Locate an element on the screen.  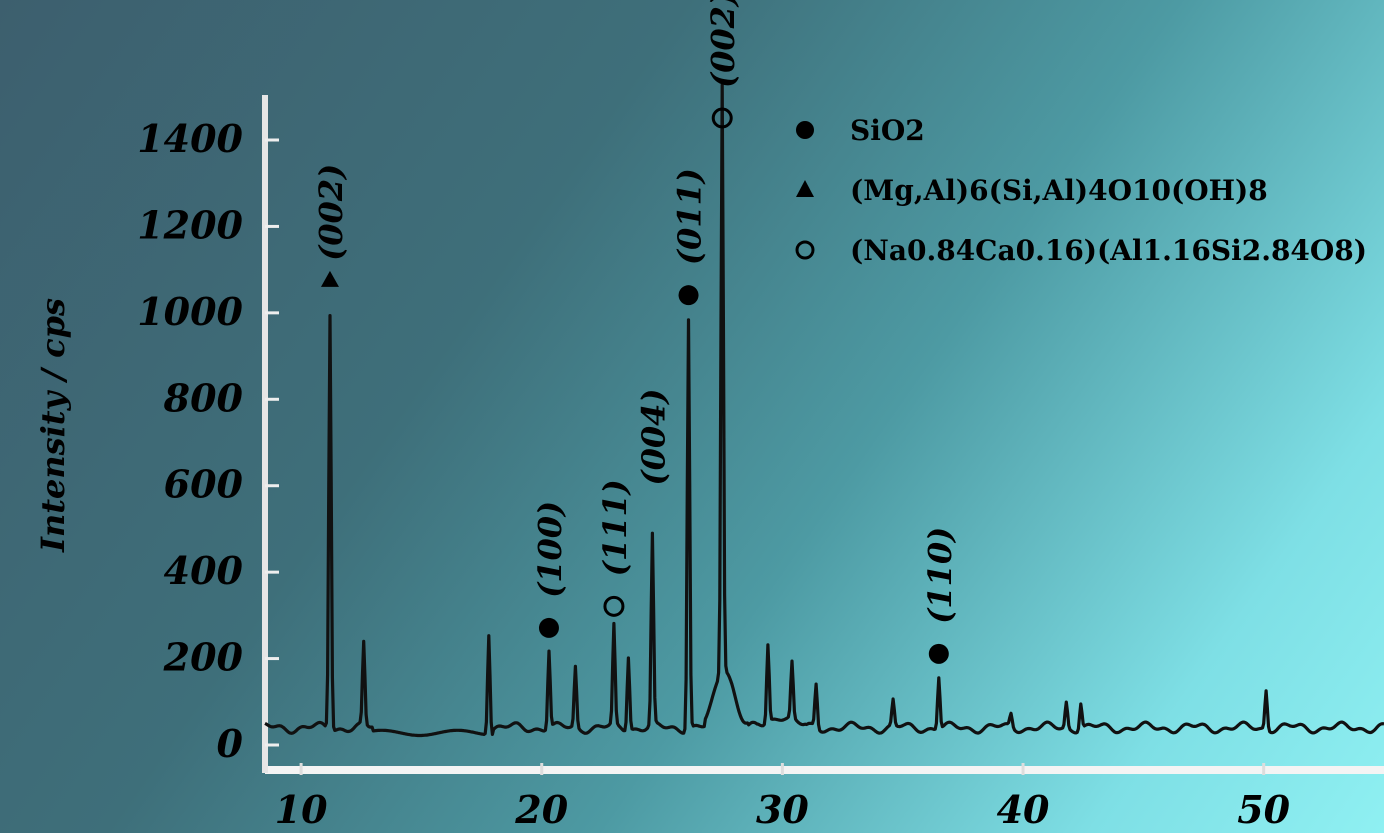
y-tick-label: 1000 is located at coordinates (190, 311).